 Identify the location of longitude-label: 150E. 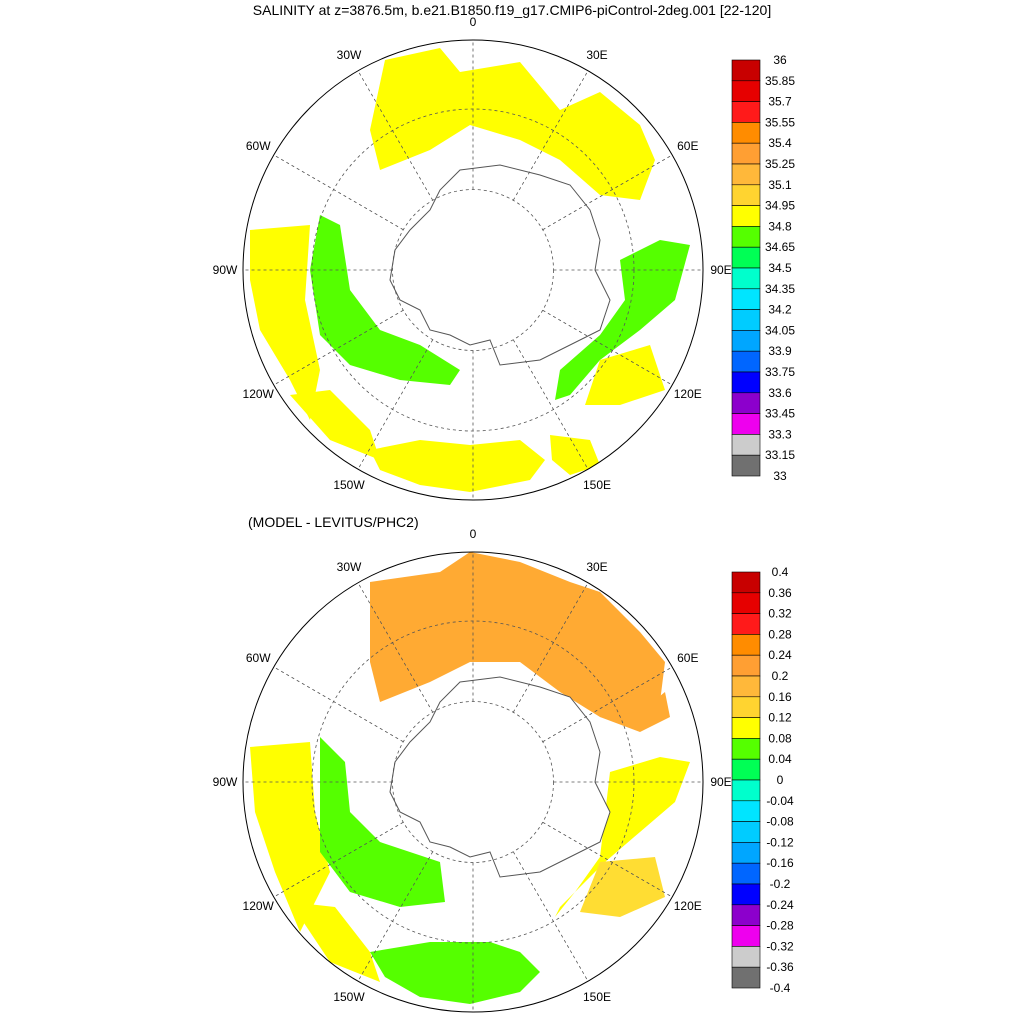
(597, 997).